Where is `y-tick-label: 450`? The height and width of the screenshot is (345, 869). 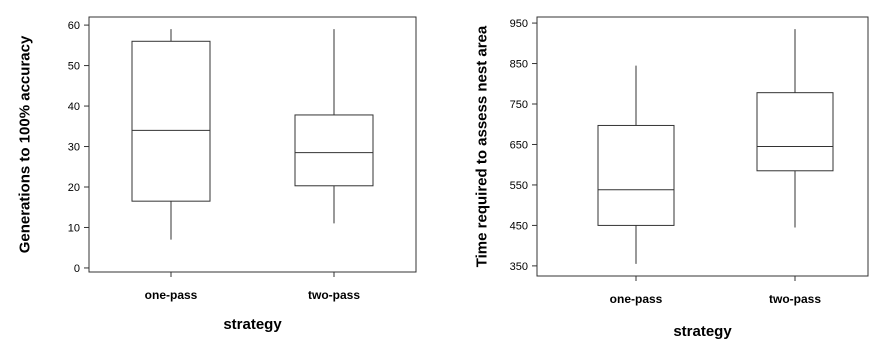
y-tick-label: 450 is located at coordinates (519, 226).